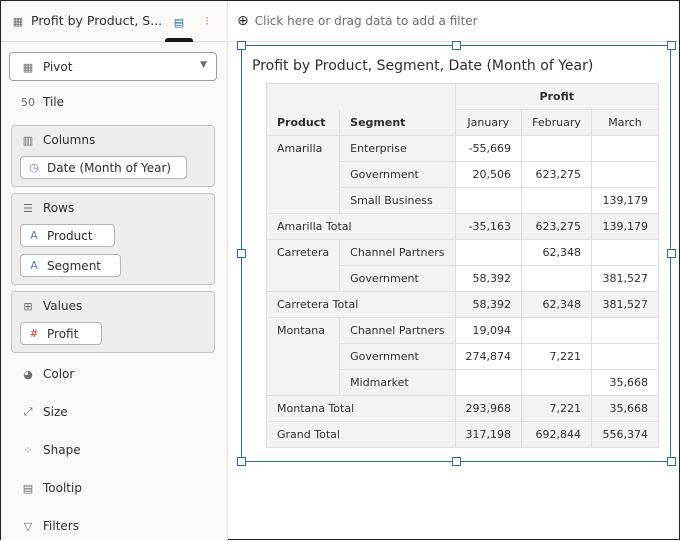  I want to click on product-cell: Amarilla, so click(303, 174).